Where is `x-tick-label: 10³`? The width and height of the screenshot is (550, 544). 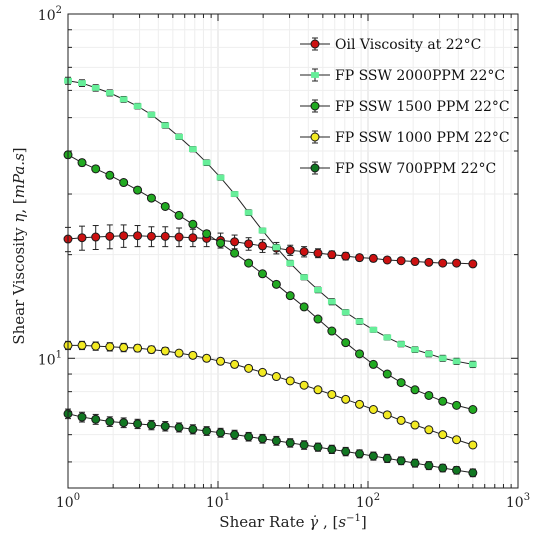 x-tick-label: 10³ is located at coordinates (518, 501).